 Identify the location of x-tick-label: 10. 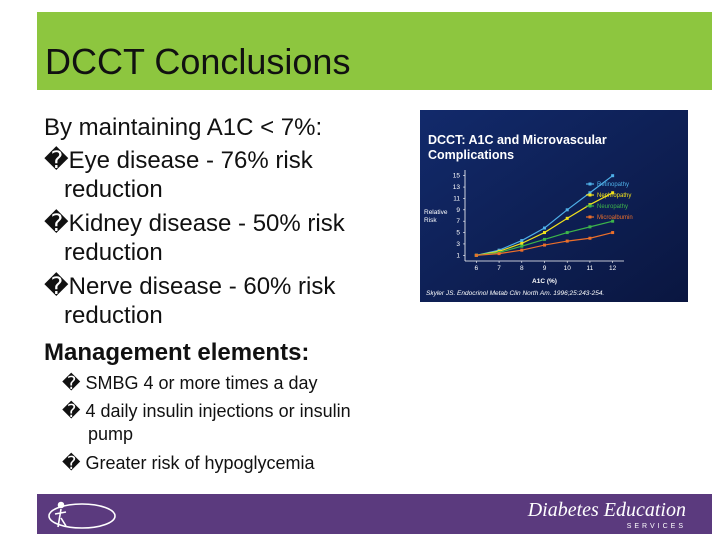
(568, 268).